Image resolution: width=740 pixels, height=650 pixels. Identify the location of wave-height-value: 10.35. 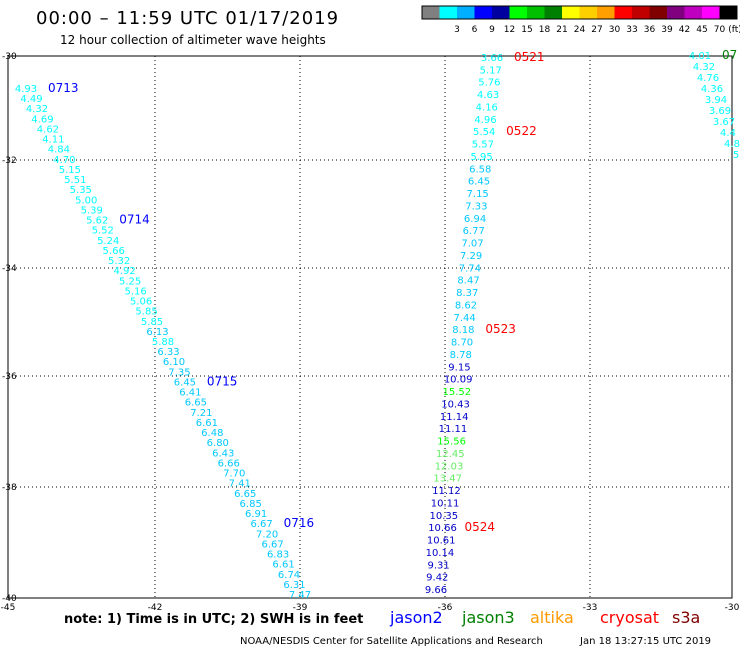
(443, 516).